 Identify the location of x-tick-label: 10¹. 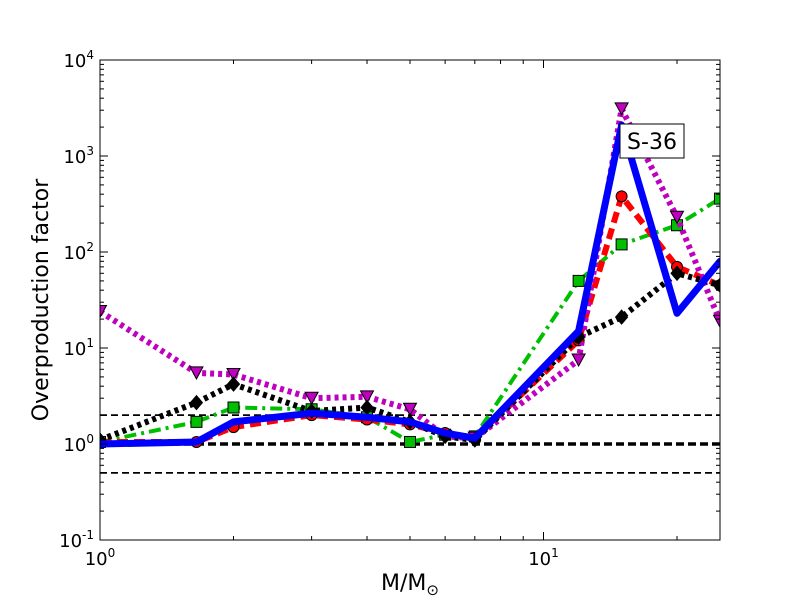
(543, 558).